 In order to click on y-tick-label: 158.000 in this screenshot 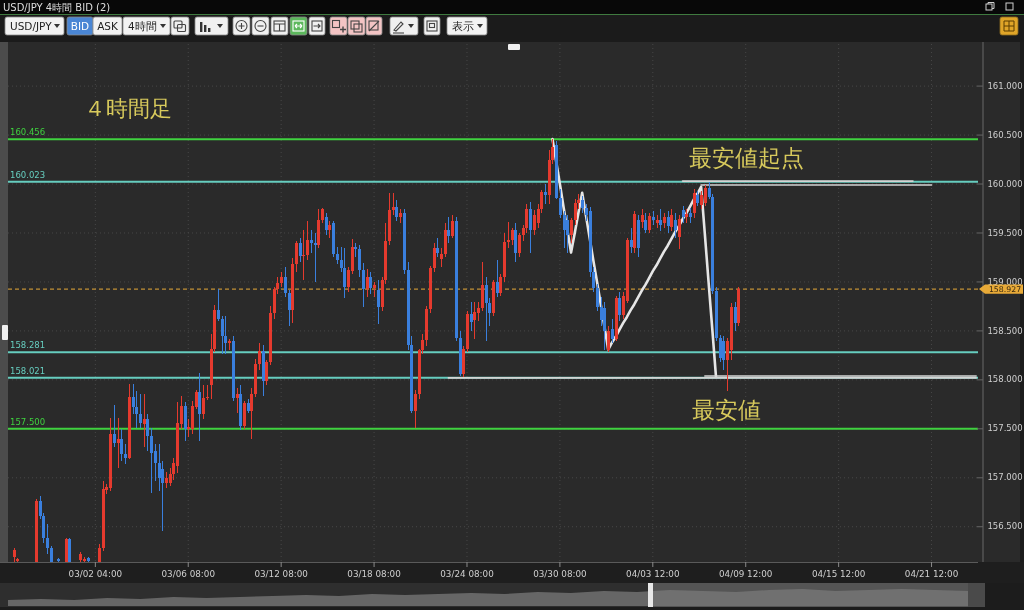, I will do `click(1005, 379)`.